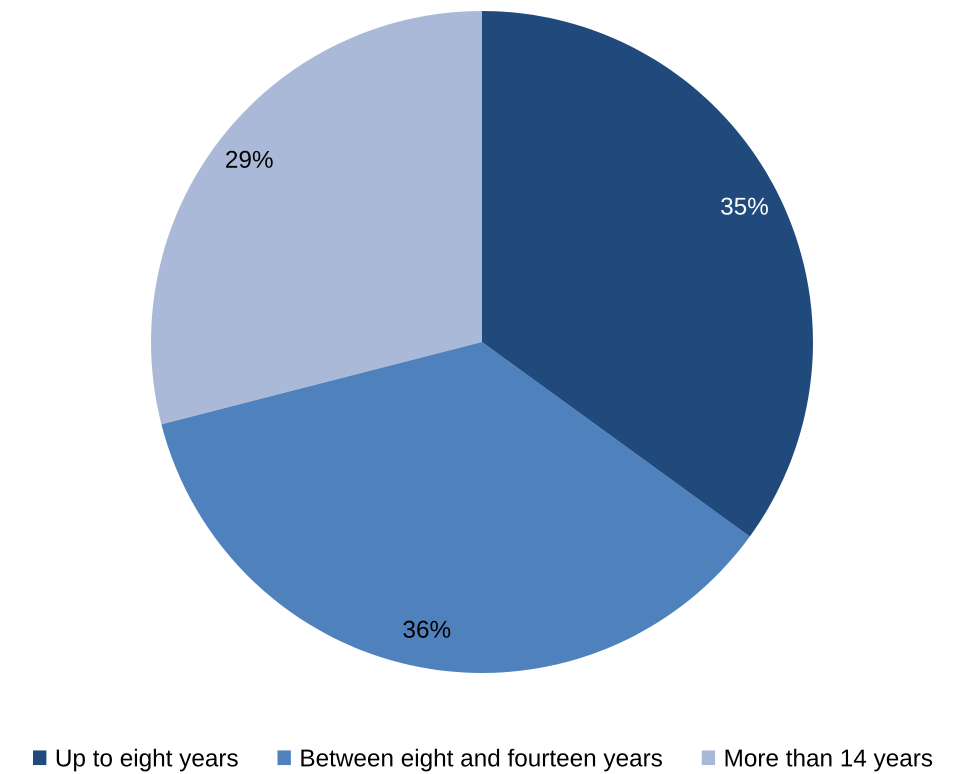 This screenshot has height=774, width=966. What do you see at coordinates (147, 760) in the screenshot?
I see `legend-label: Up to eight years` at bounding box center [147, 760].